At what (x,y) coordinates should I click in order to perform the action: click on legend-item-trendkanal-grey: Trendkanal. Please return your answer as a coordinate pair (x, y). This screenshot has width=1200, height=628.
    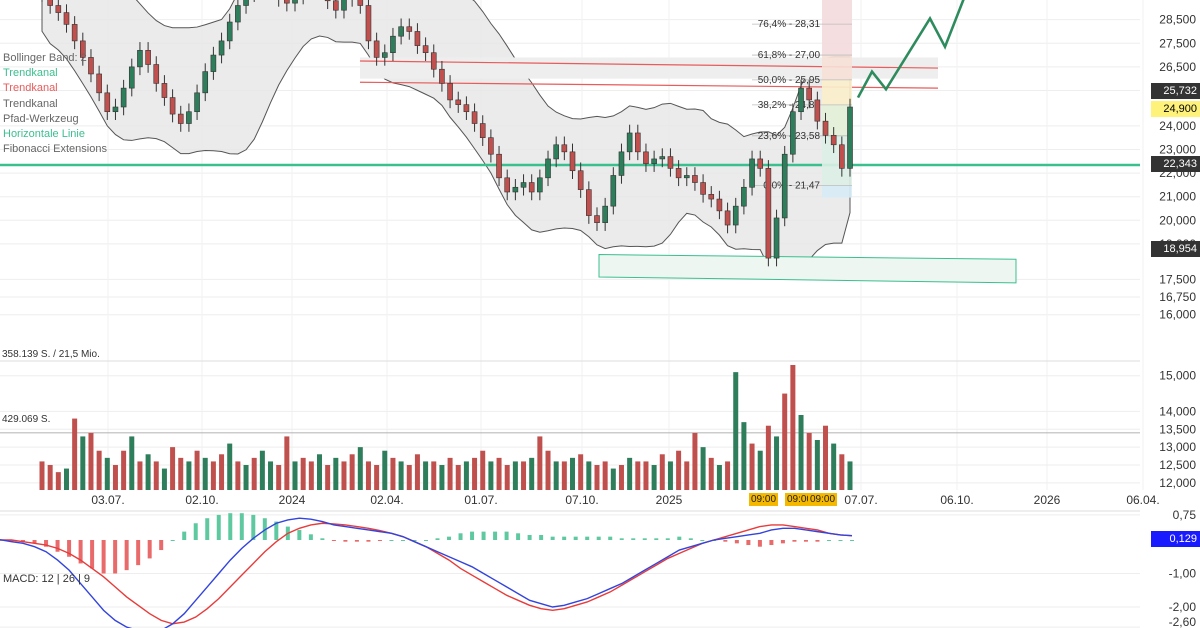
    Looking at the image, I should click on (30, 103).